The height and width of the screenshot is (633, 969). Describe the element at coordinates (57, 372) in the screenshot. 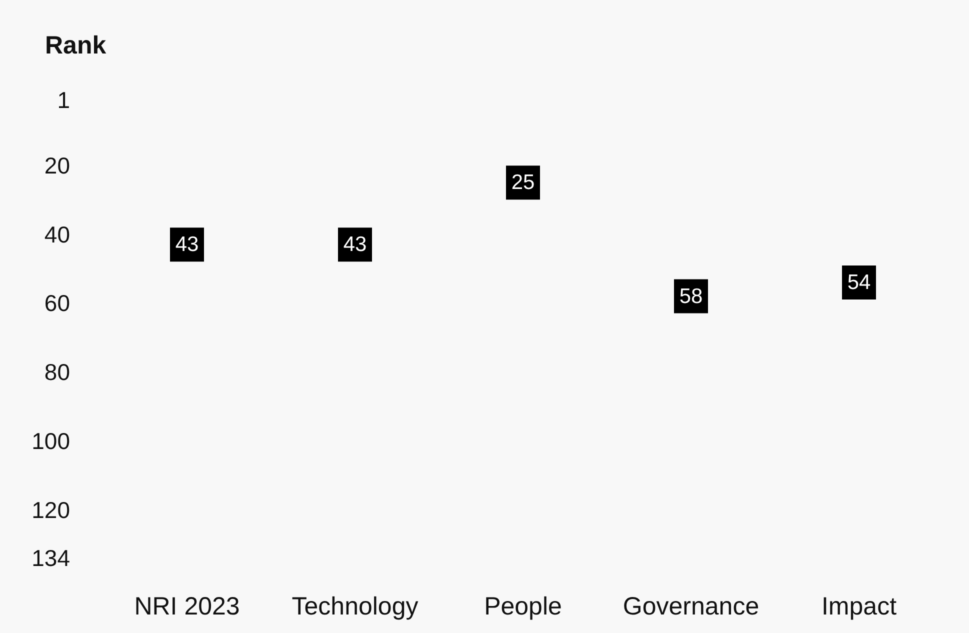

I see `y-tick-label: 80` at that location.